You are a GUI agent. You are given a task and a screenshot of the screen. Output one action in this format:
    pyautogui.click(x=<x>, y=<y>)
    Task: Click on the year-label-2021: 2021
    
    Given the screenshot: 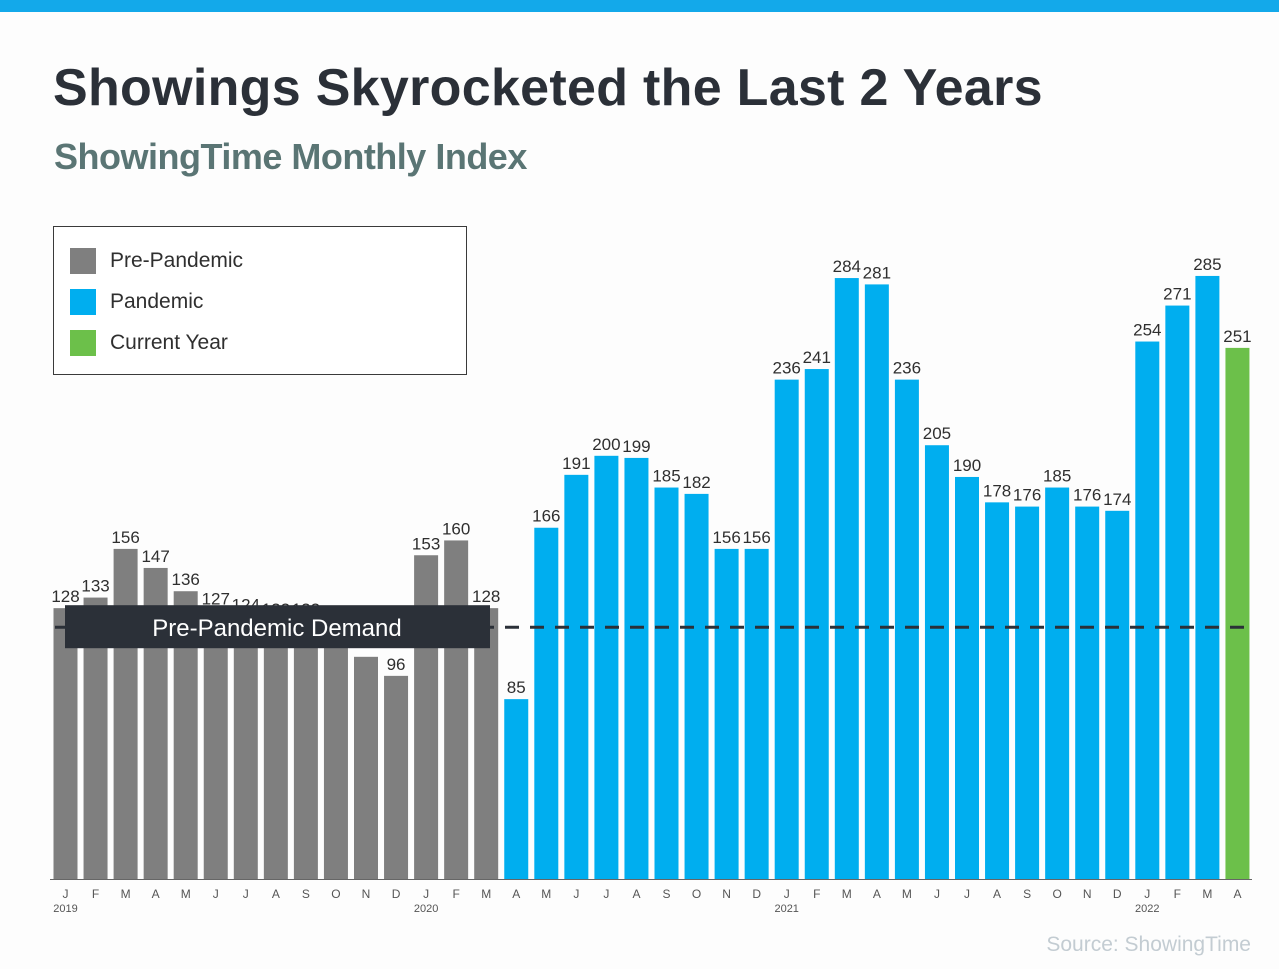 What is the action you would take?
    pyautogui.click(x=786, y=909)
    